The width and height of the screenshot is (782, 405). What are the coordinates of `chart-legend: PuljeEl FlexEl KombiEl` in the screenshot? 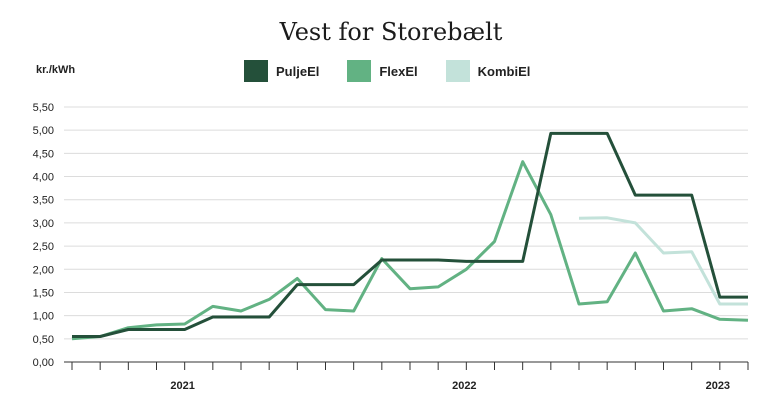 It's located at (401, 71).